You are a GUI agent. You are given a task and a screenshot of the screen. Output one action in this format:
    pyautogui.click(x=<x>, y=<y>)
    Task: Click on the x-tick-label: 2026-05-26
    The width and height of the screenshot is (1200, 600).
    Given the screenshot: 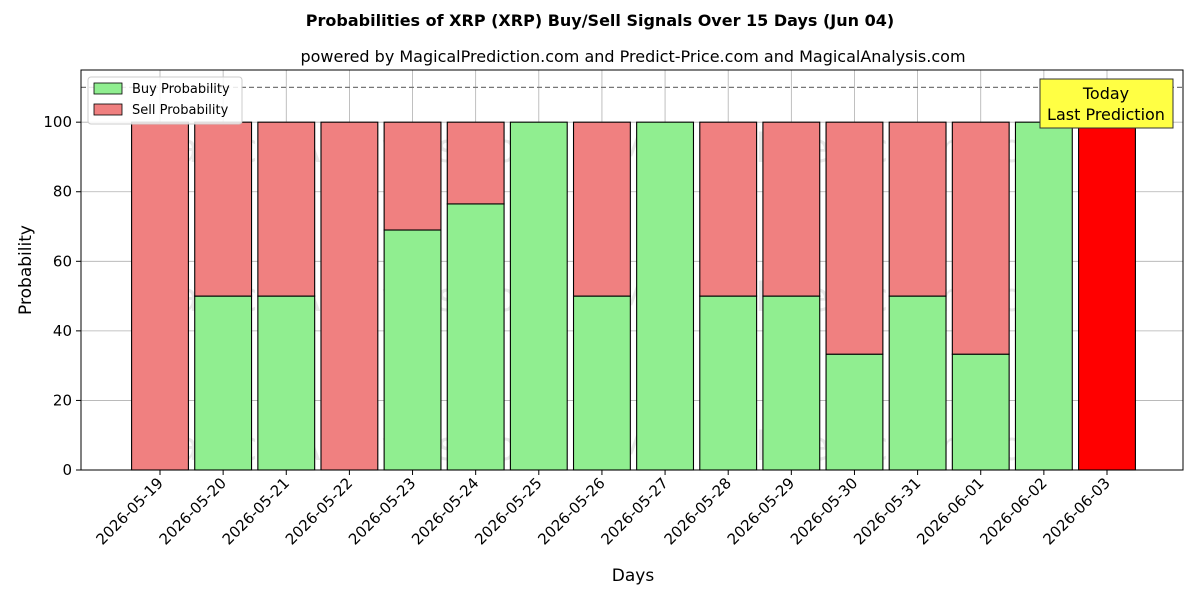 What is the action you would take?
    pyautogui.click(x=571, y=511)
    